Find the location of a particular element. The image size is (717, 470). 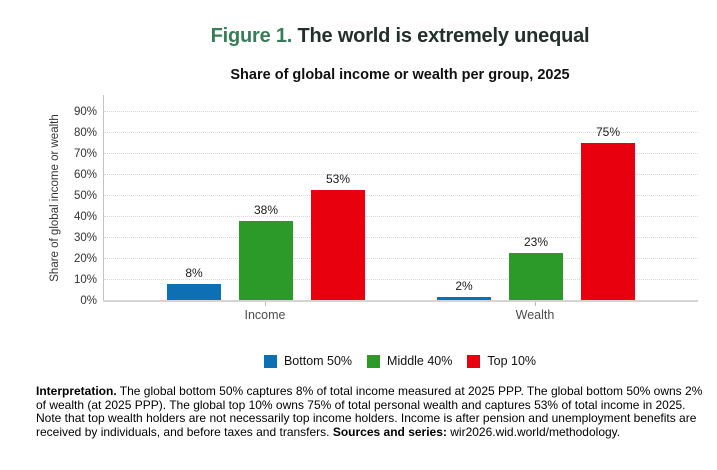

y-tick-label: 30% is located at coordinates (85, 237).